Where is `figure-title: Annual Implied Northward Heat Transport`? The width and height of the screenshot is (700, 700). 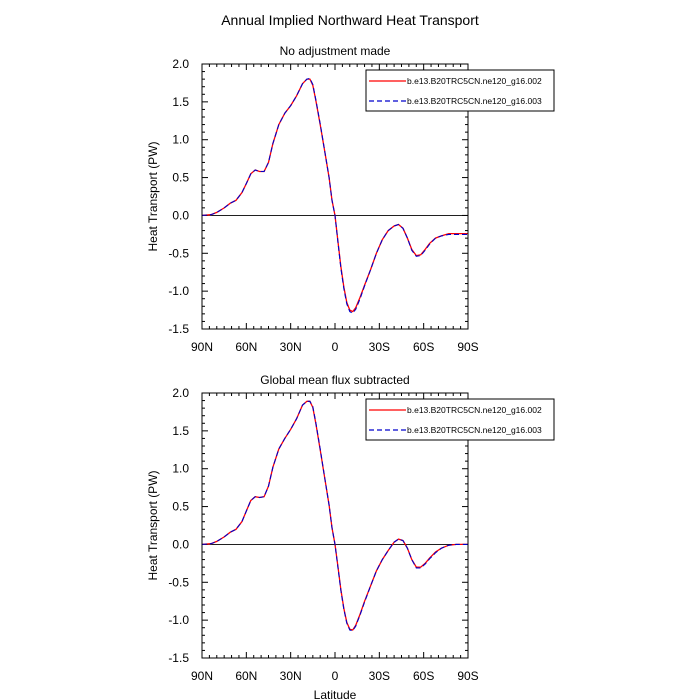
figure-title: Annual Implied Northward Heat Transport is located at coordinates (350, 20).